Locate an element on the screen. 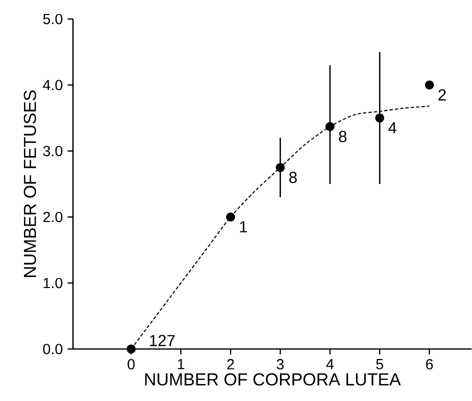  y-tick-label: 0.0 is located at coordinates (52, 349).